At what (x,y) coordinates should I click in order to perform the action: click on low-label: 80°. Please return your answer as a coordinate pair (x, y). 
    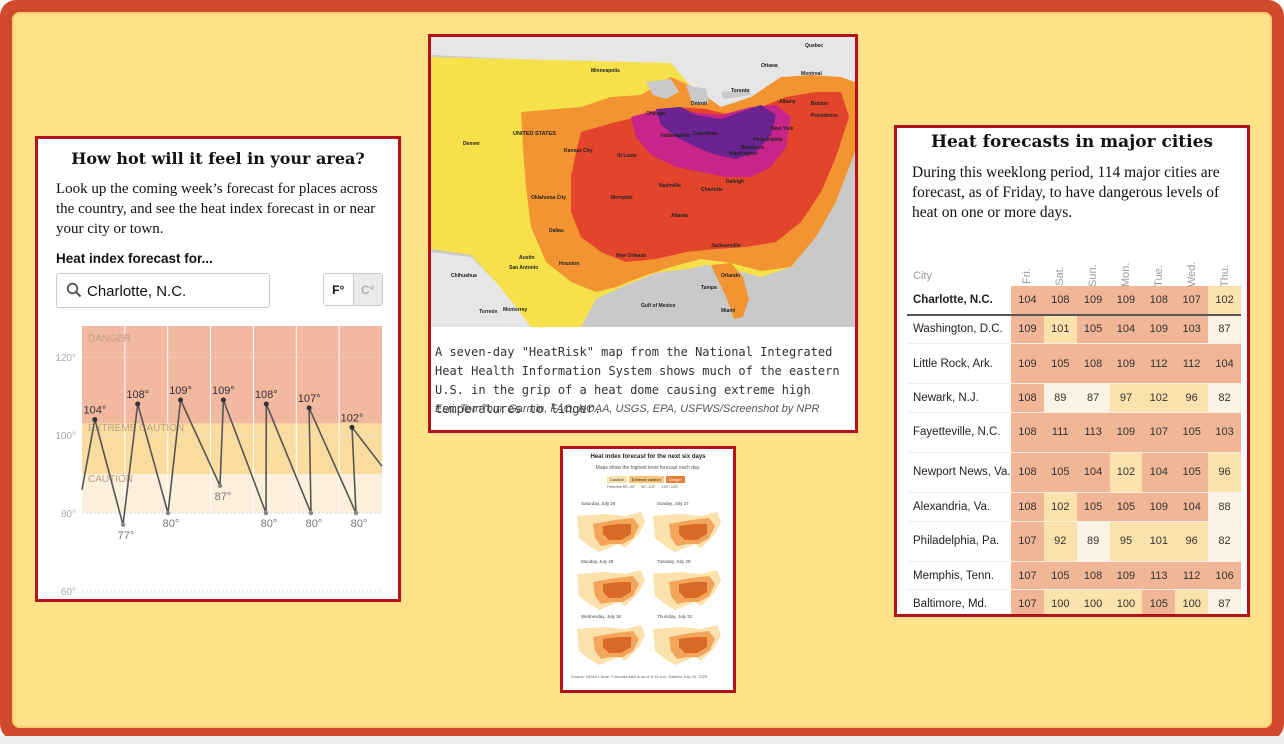
    Looking at the image, I should click on (314, 524).